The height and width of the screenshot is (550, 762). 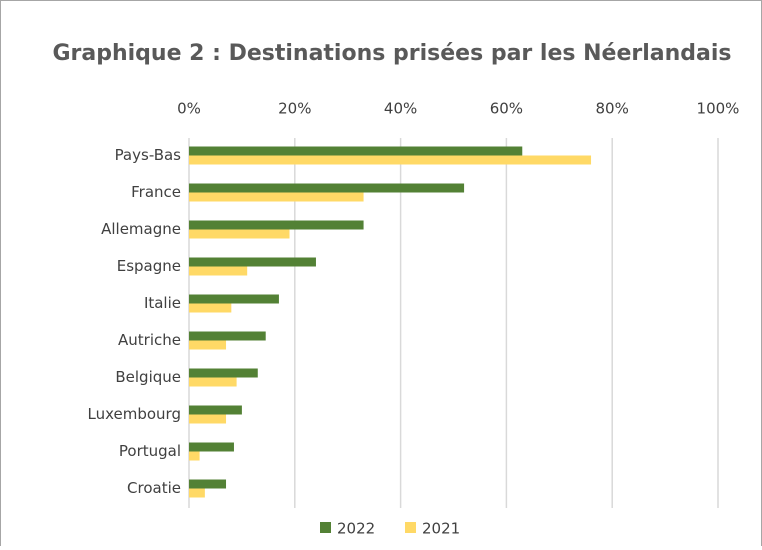 What do you see at coordinates (148, 155) in the screenshot?
I see `y-tick-label: Pays-Bas` at bounding box center [148, 155].